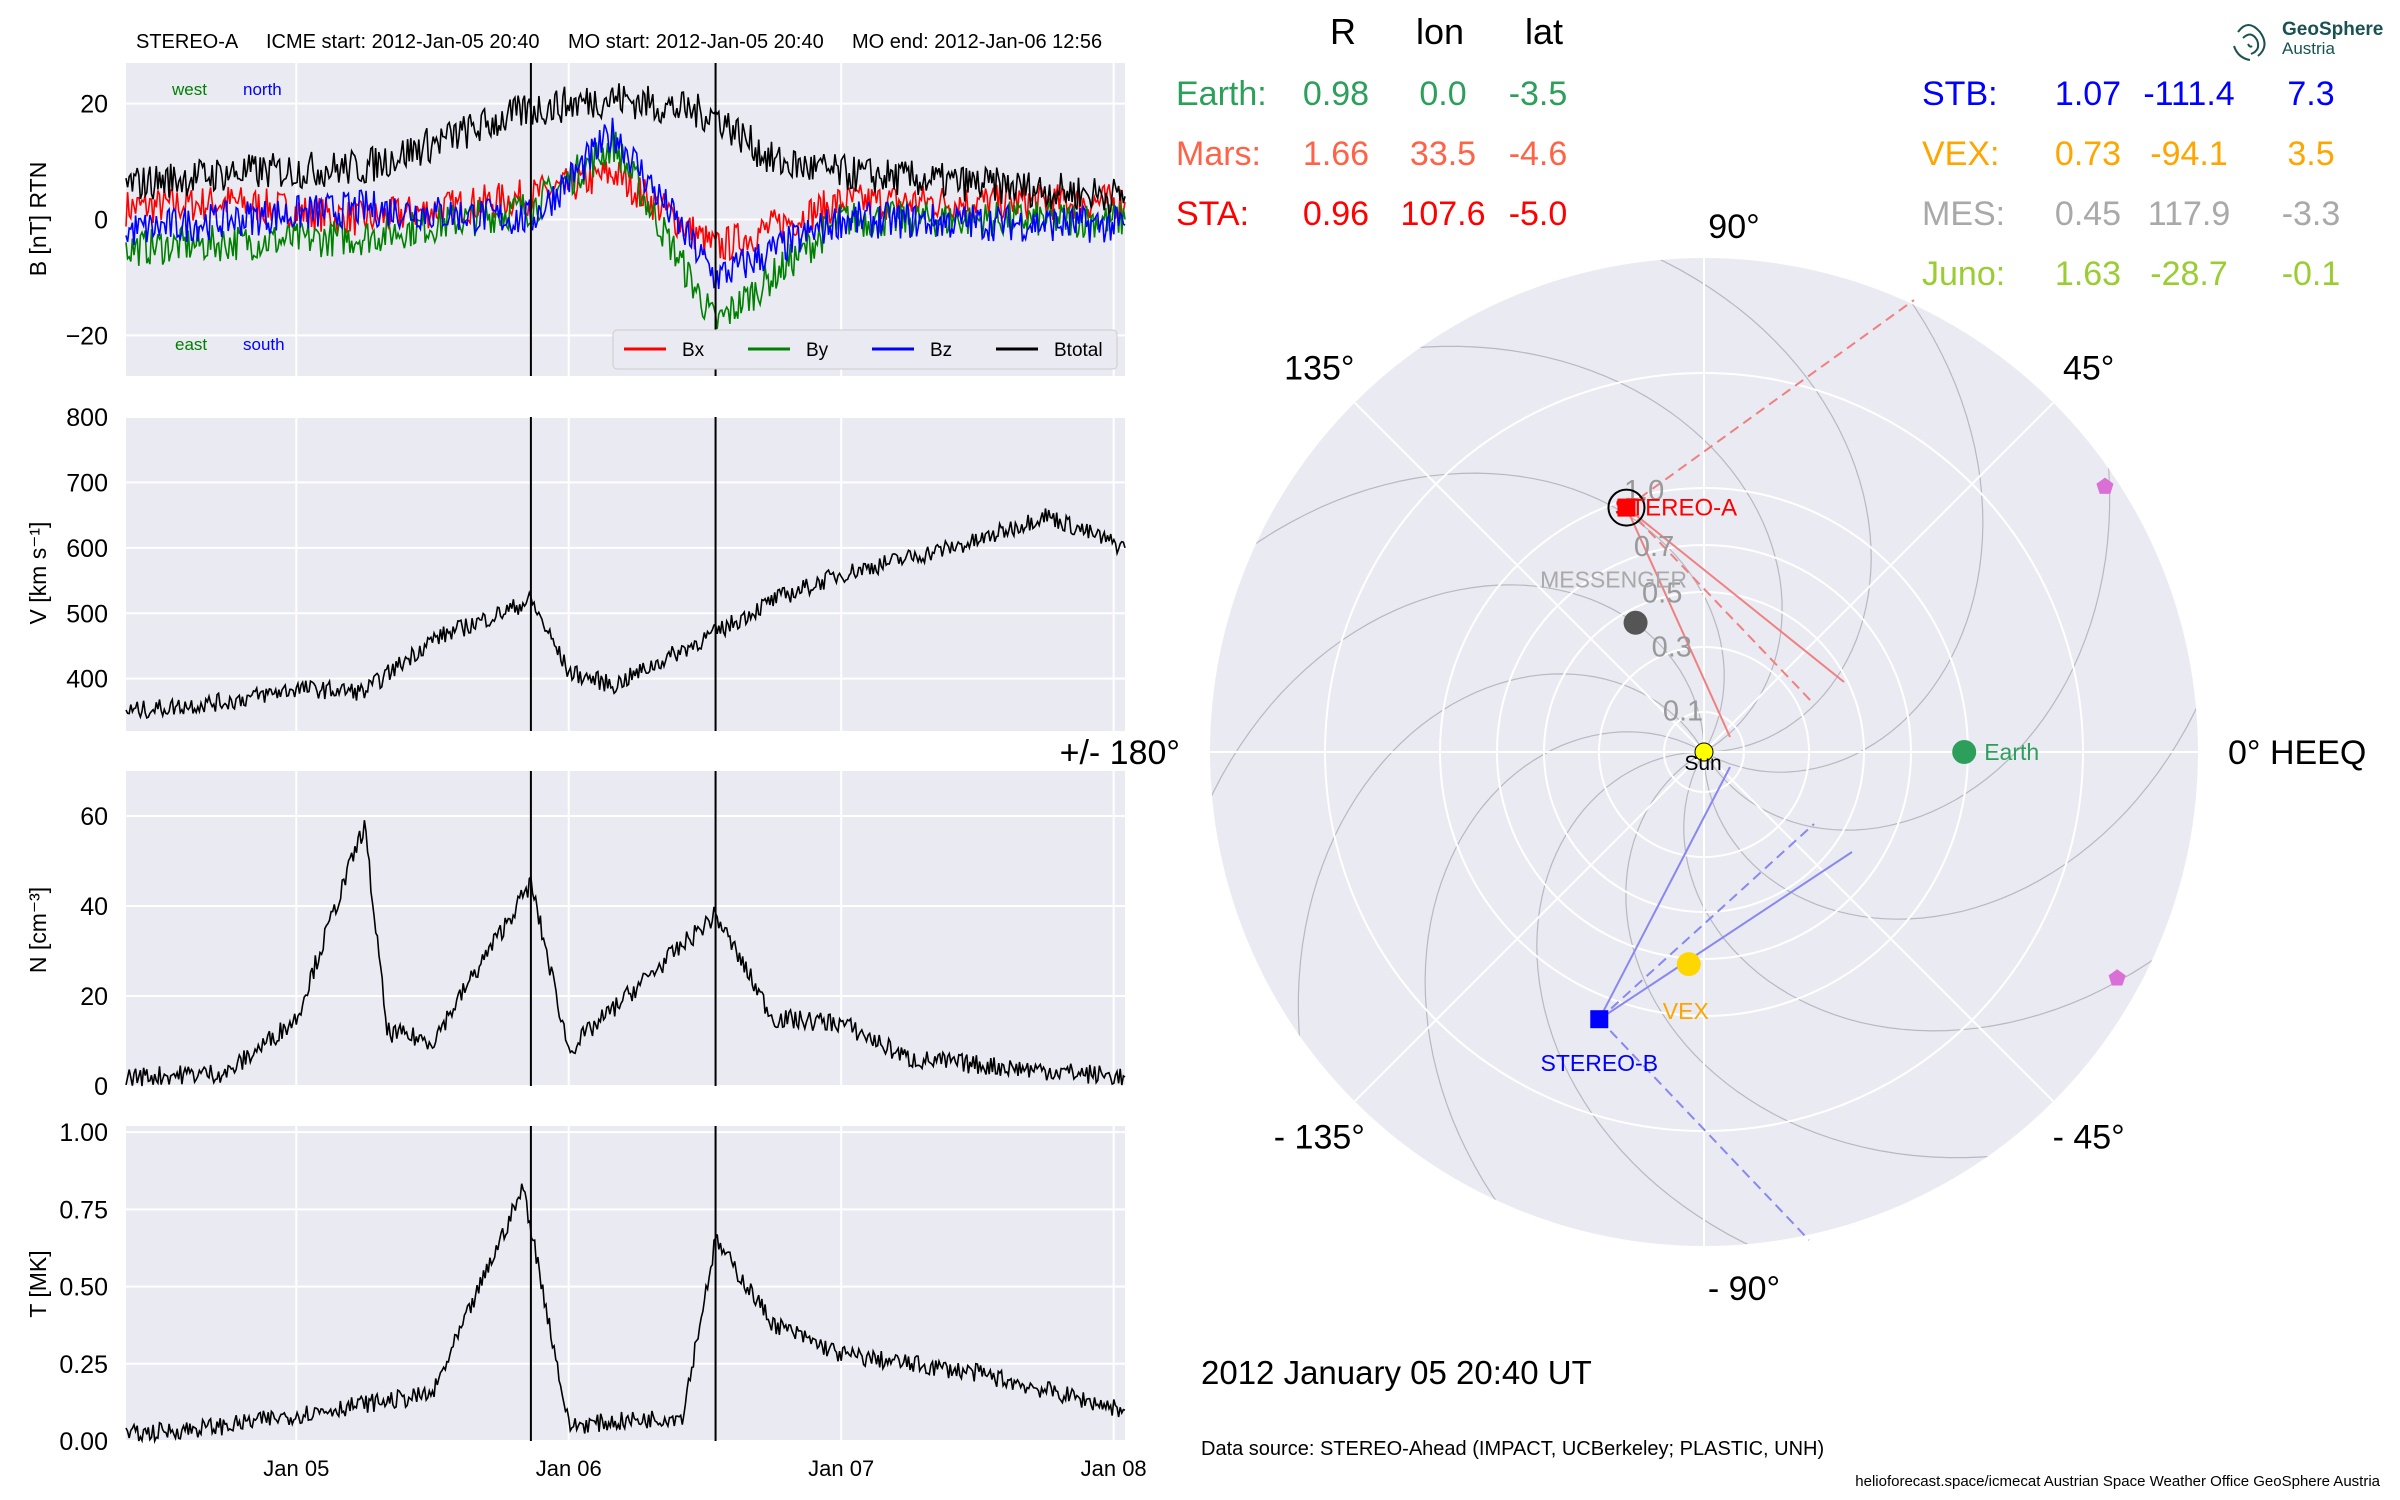 The width and height of the screenshot is (2400, 1500). I want to click on y-tick-label: 40, so click(94, 907).